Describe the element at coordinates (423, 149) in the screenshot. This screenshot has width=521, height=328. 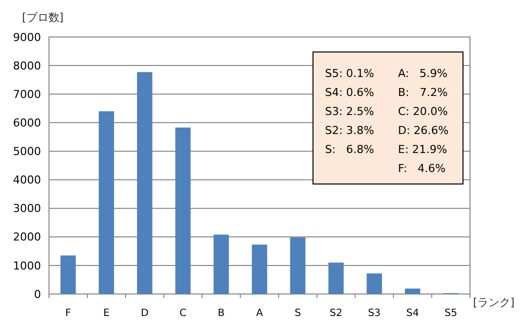
I see `annotation: E: 21.9%` at that location.